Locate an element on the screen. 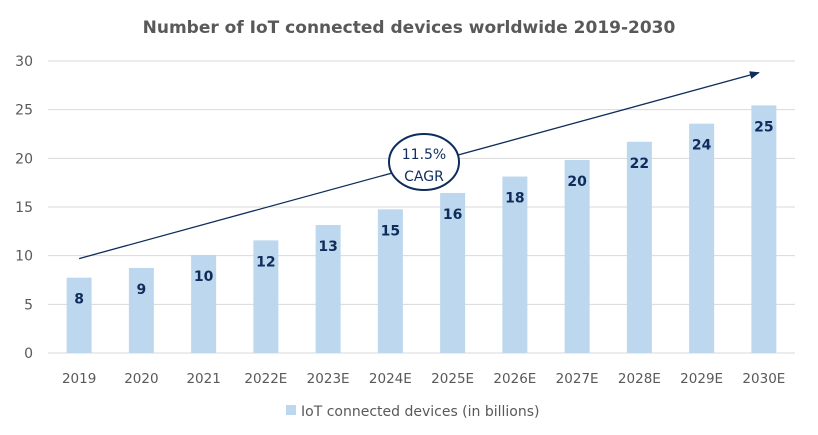 The width and height of the screenshot is (818, 435). data-label: 9 is located at coordinates (142, 290).